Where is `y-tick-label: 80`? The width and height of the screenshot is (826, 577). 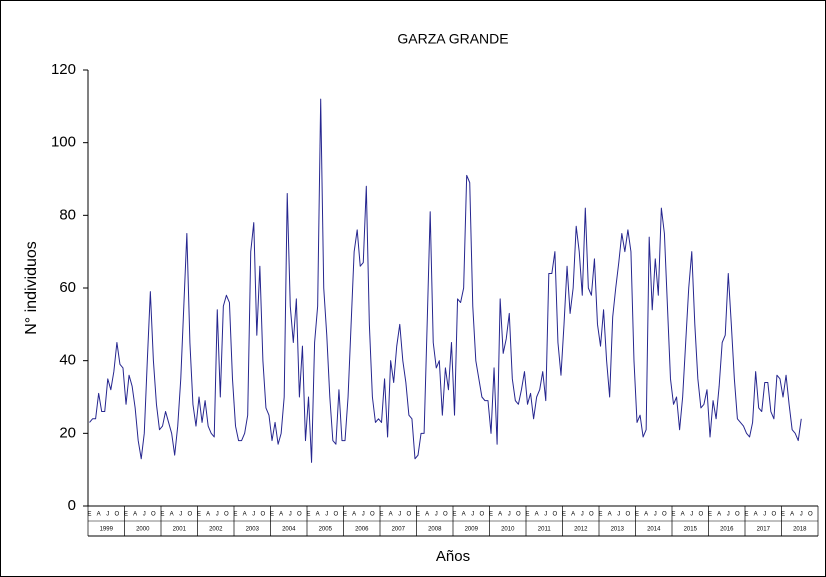 y-tick-label: 80 is located at coordinates (67, 214).